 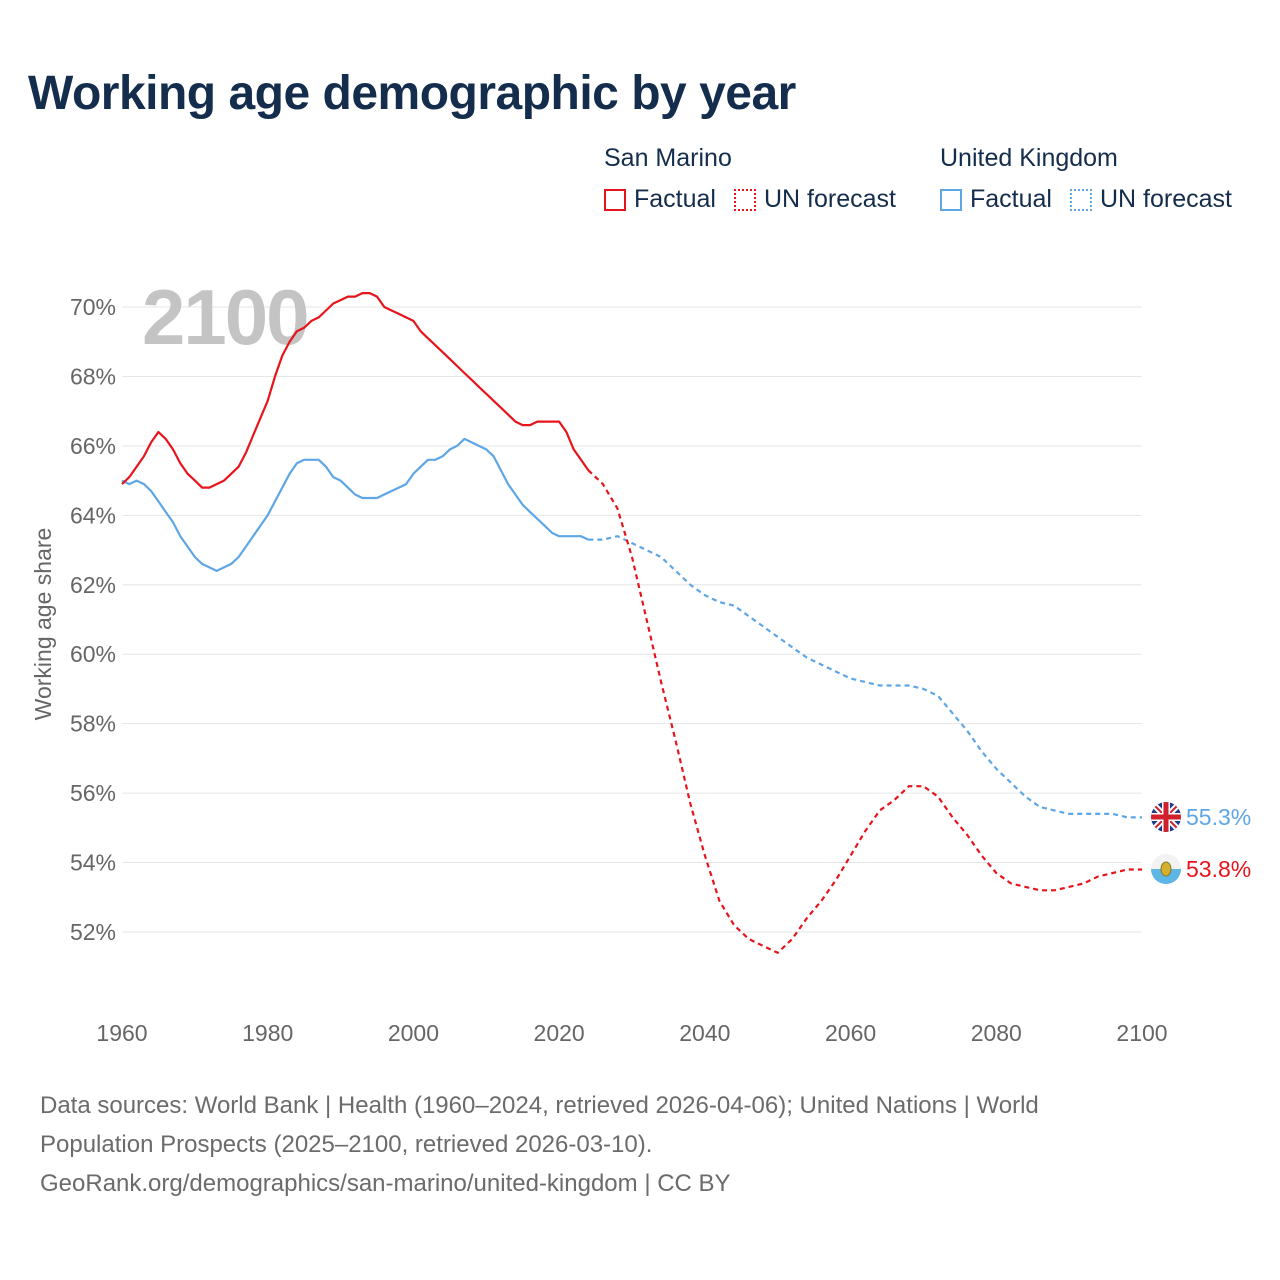 I want to click on y-tick-label: 64%, so click(x=93, y=515).